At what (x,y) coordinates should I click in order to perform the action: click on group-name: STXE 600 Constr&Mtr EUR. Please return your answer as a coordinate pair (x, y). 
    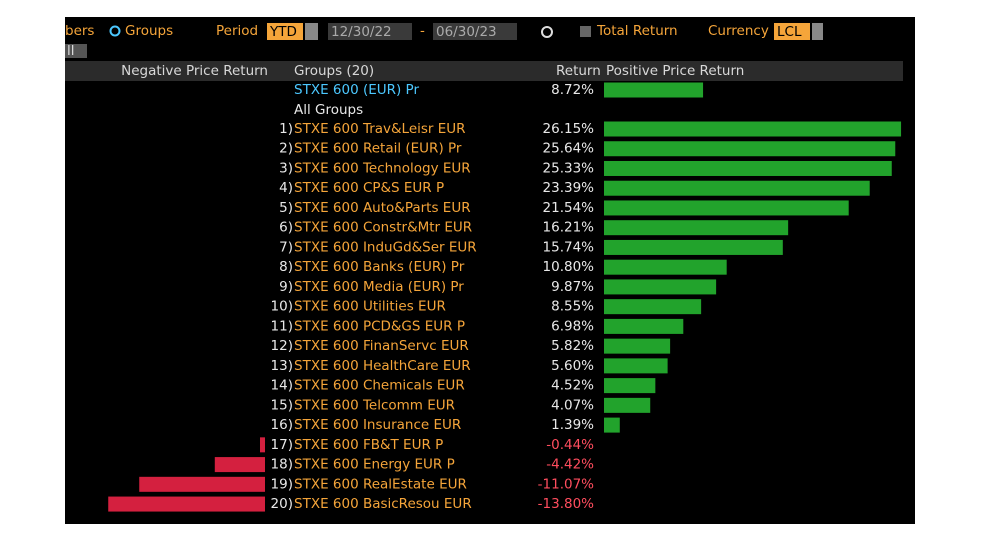
    Looking at the image, I should click on (383, 228).